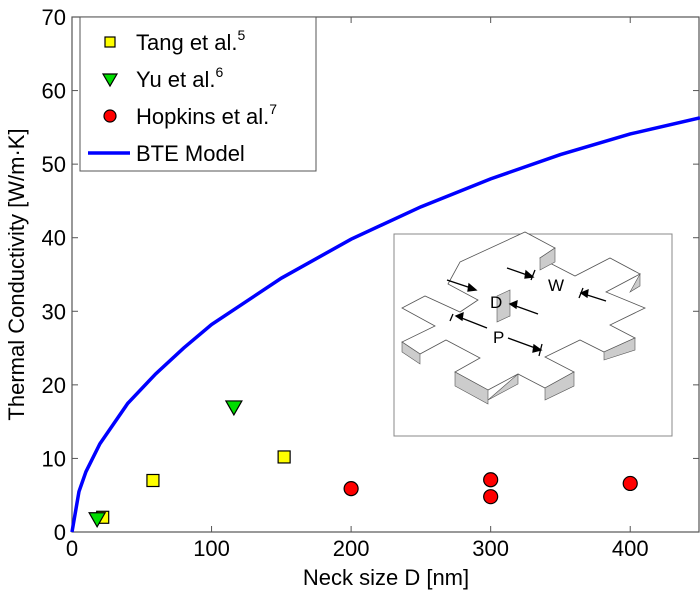 This screenshot has height=601, width=700. What do you see at coordinates (556, 285) in the screenshot?
I see `inset-label-w: W` at bounding box center [556, 285].